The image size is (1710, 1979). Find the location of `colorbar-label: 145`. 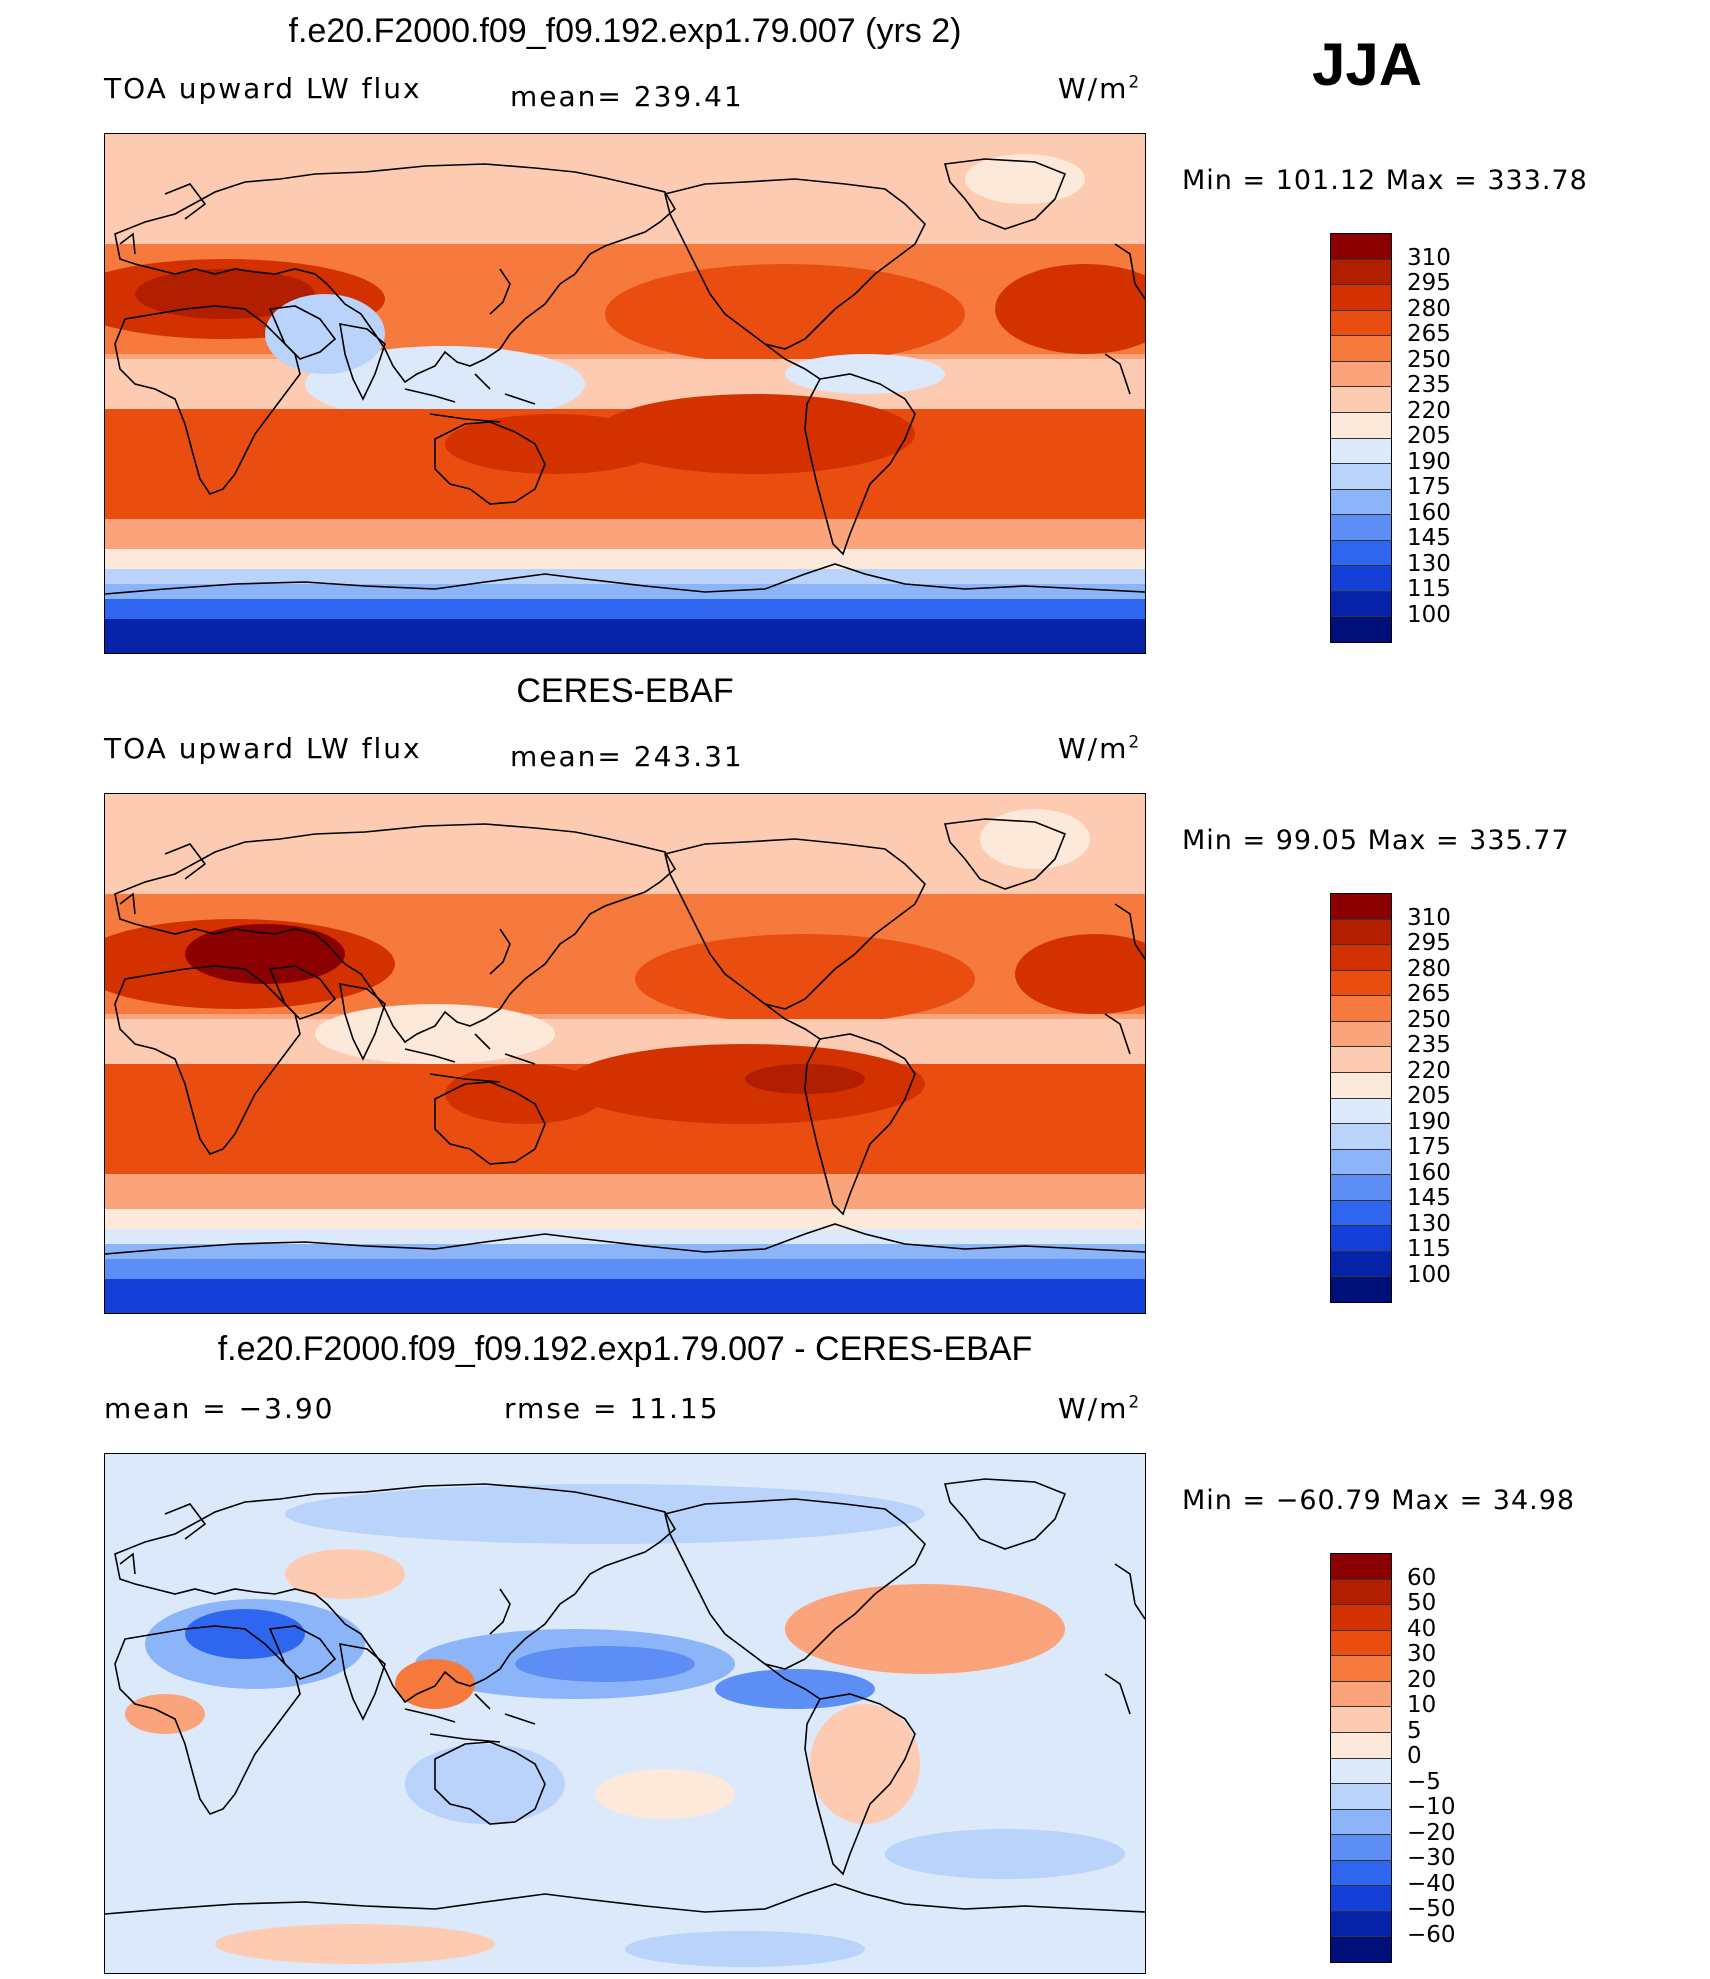

colorbar-label: 145 is located at coordinates (1429, 538).